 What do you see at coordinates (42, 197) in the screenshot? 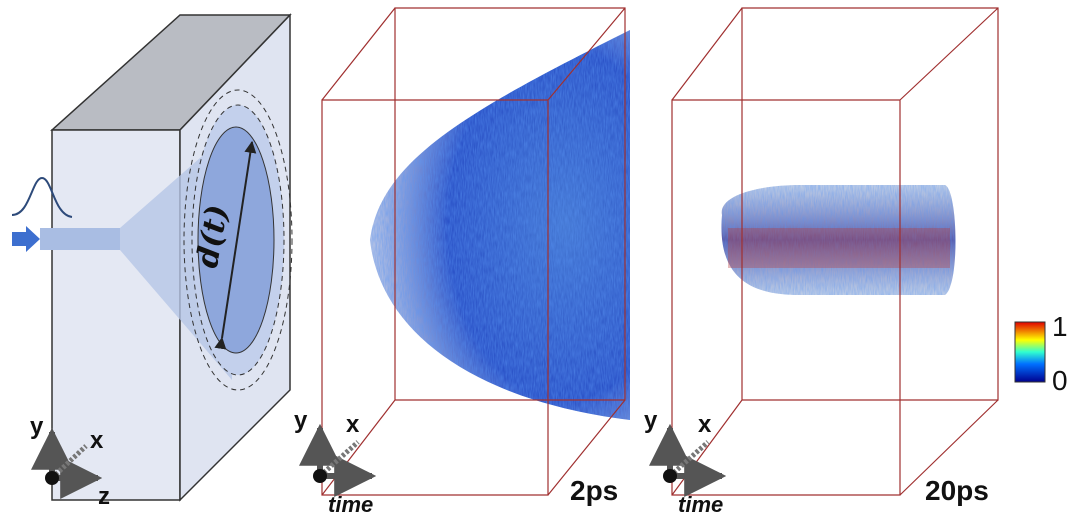
I see `pulse` at bounding box center [42, 197].